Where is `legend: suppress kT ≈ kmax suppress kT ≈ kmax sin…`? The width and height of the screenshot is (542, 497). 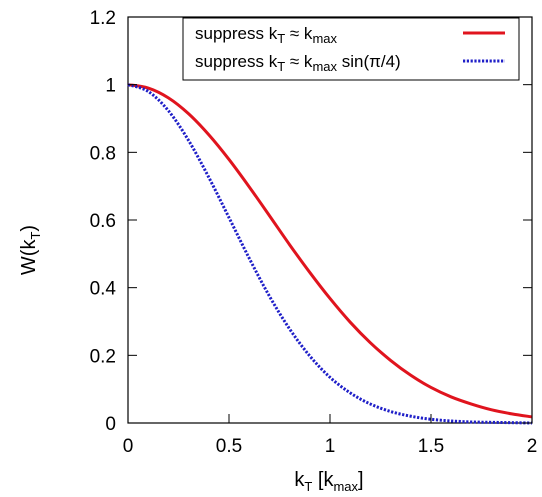
legend: suppress kT ≈ kmax suppress kT ≈ kmax sin… is located at coordinates (351, 49).